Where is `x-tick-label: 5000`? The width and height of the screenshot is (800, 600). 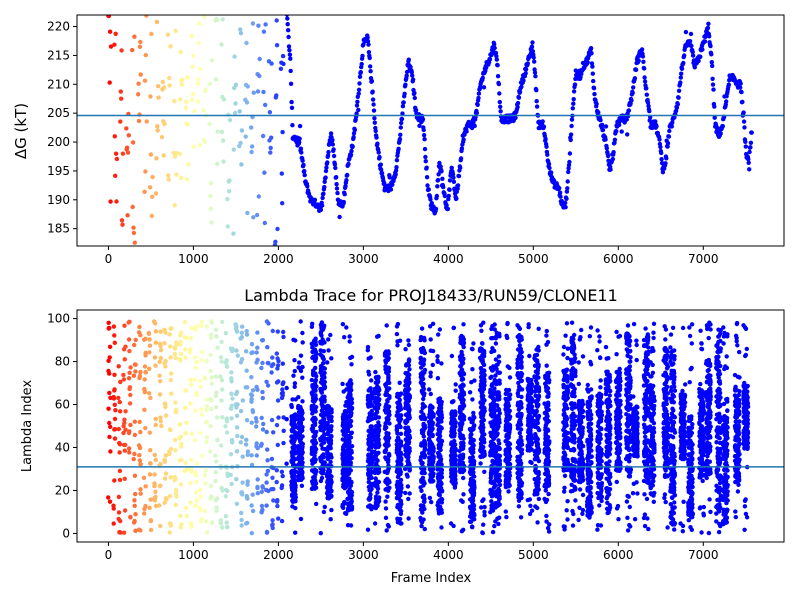 x-tick-label: 5000 is located at coordinates (533, 259).